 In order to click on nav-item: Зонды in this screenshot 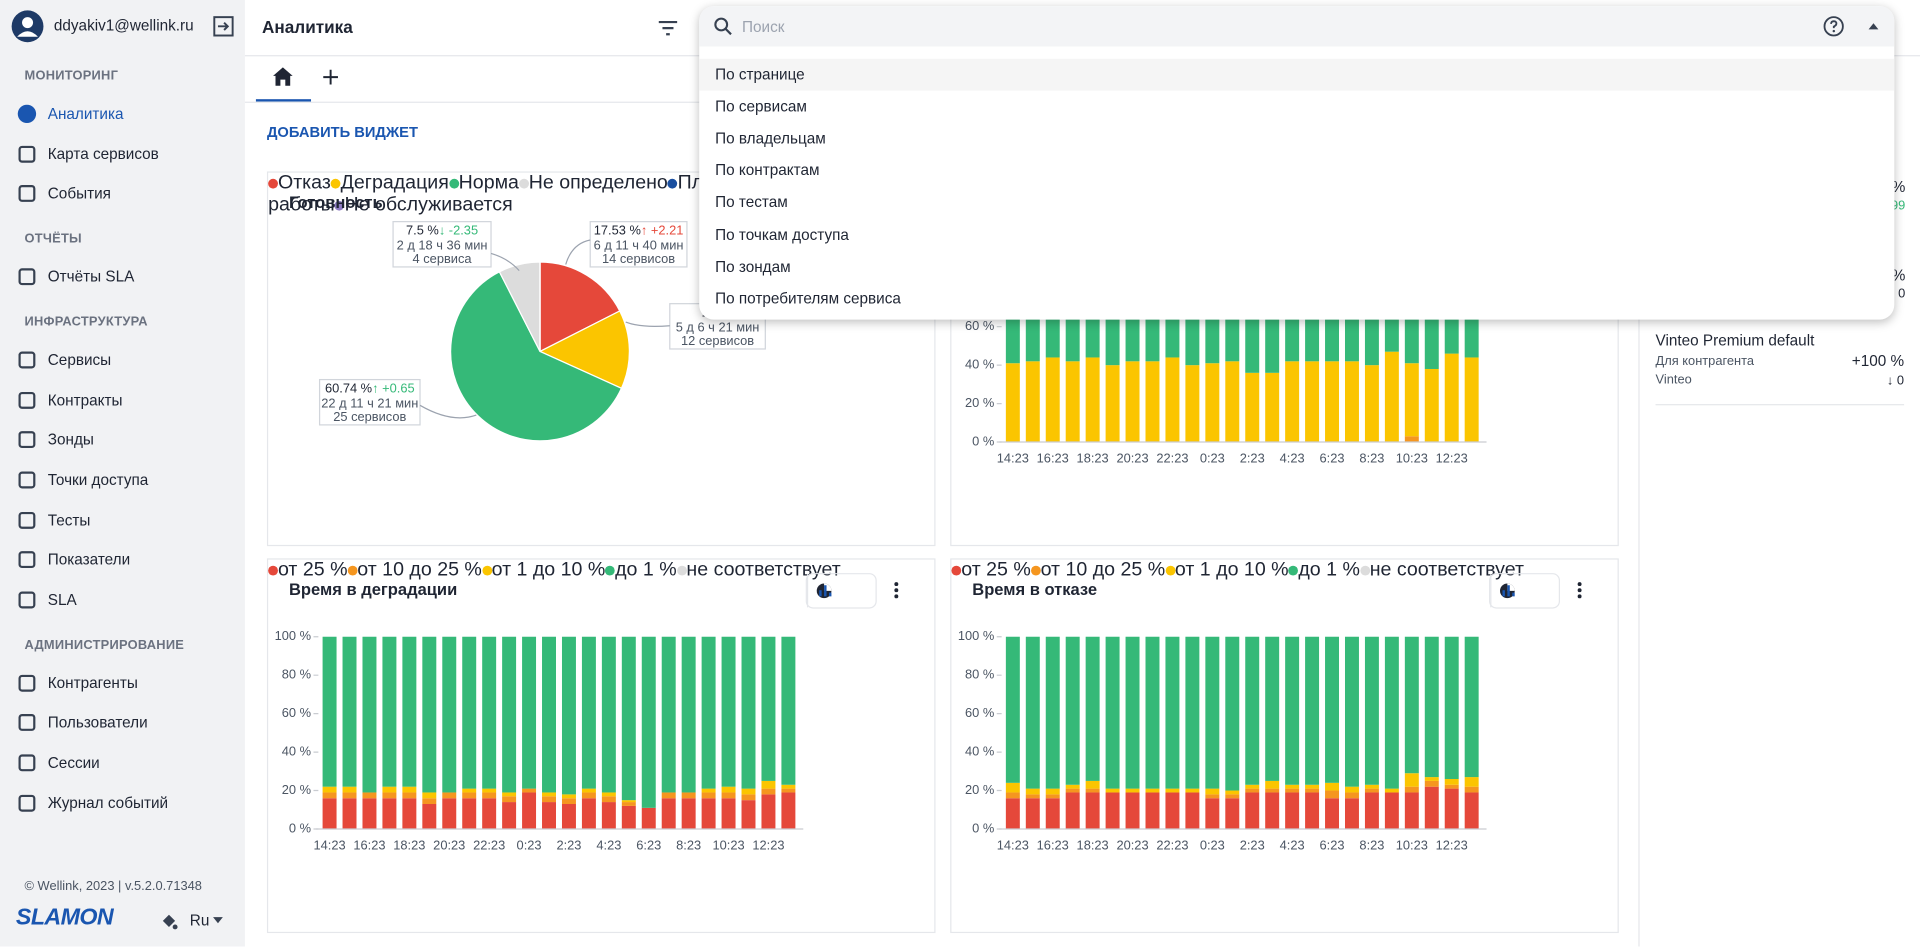, I will do `click(55, 439)`.